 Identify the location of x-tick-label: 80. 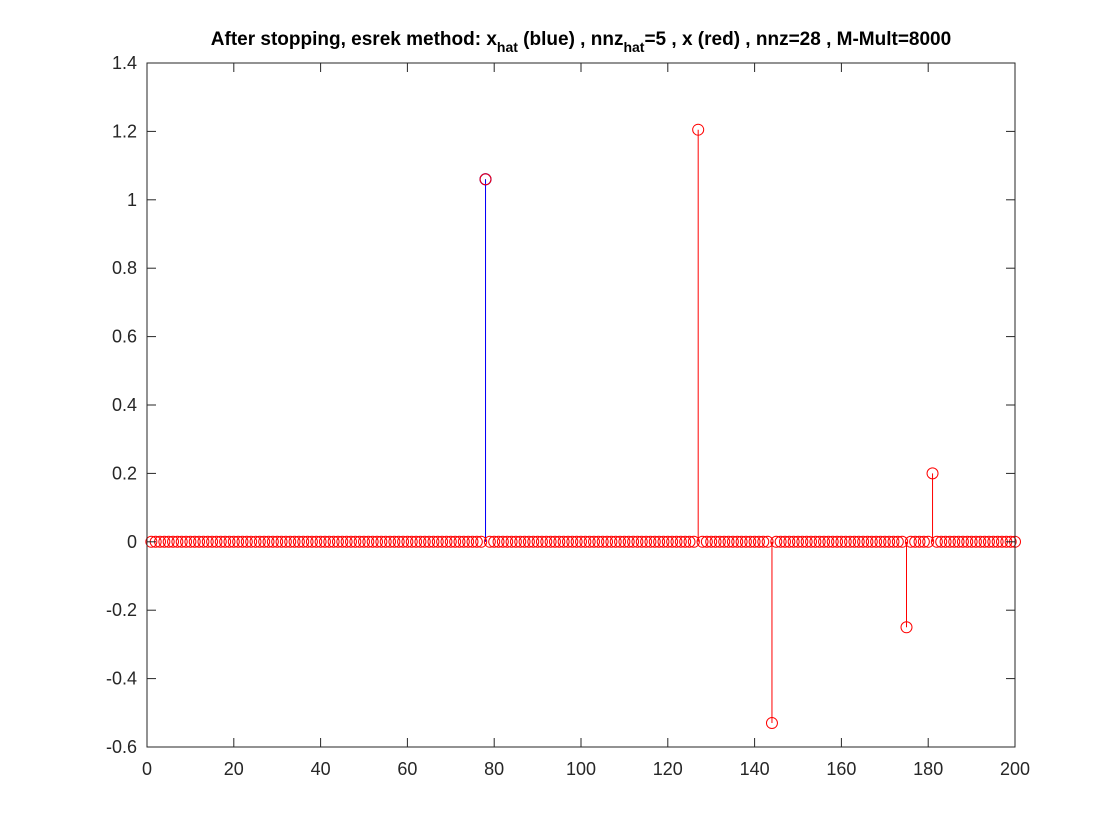
(494, 769).